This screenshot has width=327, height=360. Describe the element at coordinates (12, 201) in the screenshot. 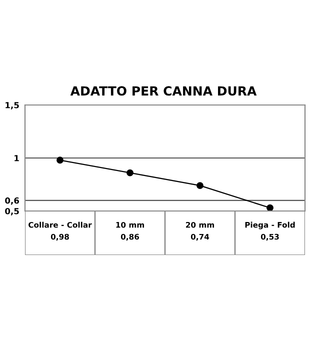

I see `y-tick-label: 0,6` at that location.